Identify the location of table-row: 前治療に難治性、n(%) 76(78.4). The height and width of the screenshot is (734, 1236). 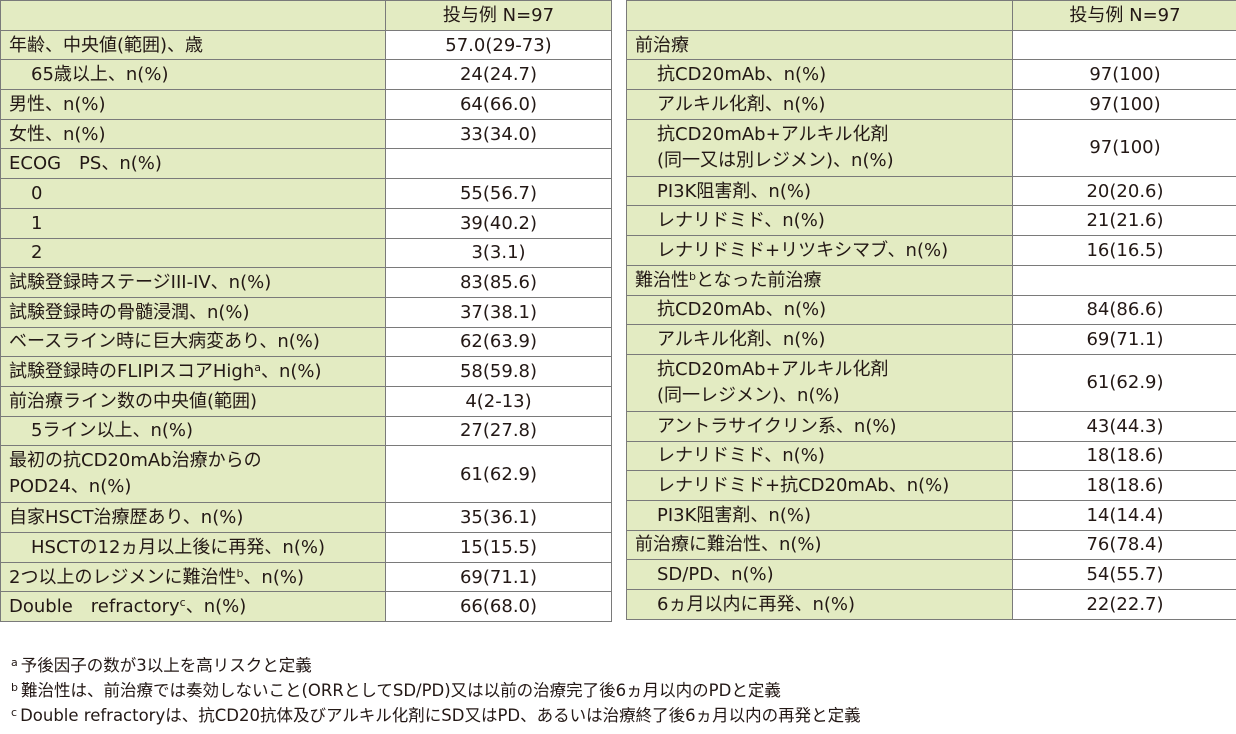
(931, 545).